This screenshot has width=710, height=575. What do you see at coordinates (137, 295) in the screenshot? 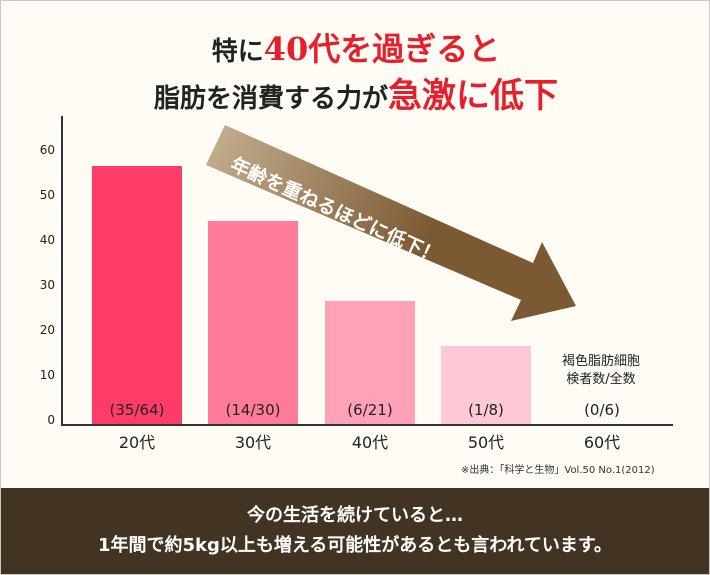
I see `bar-20s` at bounding box center [137, 295].